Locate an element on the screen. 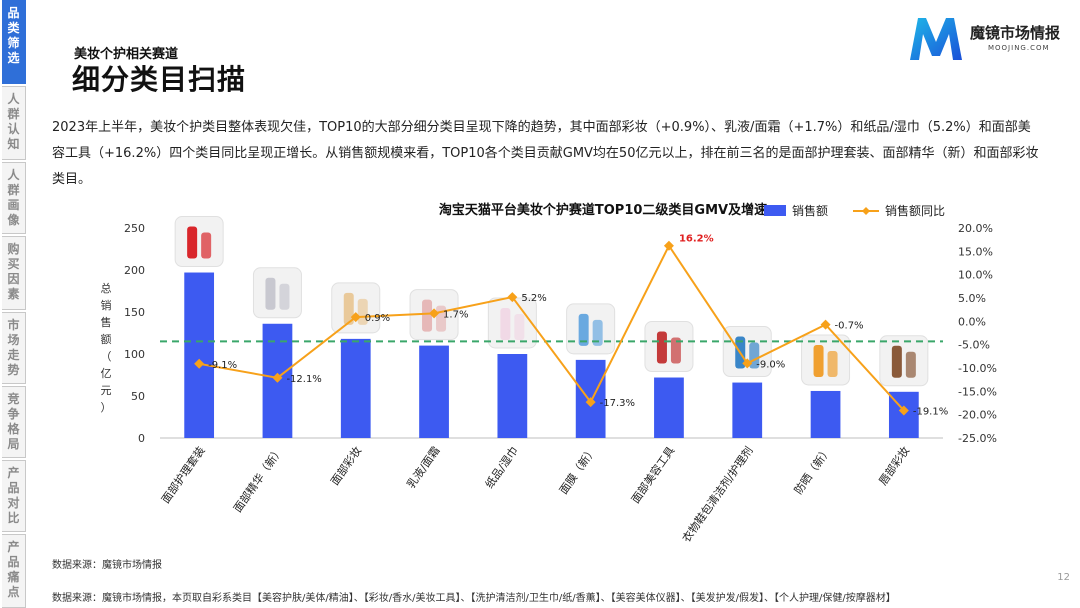 The height and width of the screenshot is (608, 1080). x-category-label: 衣物鞋包清洁剂/护理剂 is located at coordinates (717, 494).